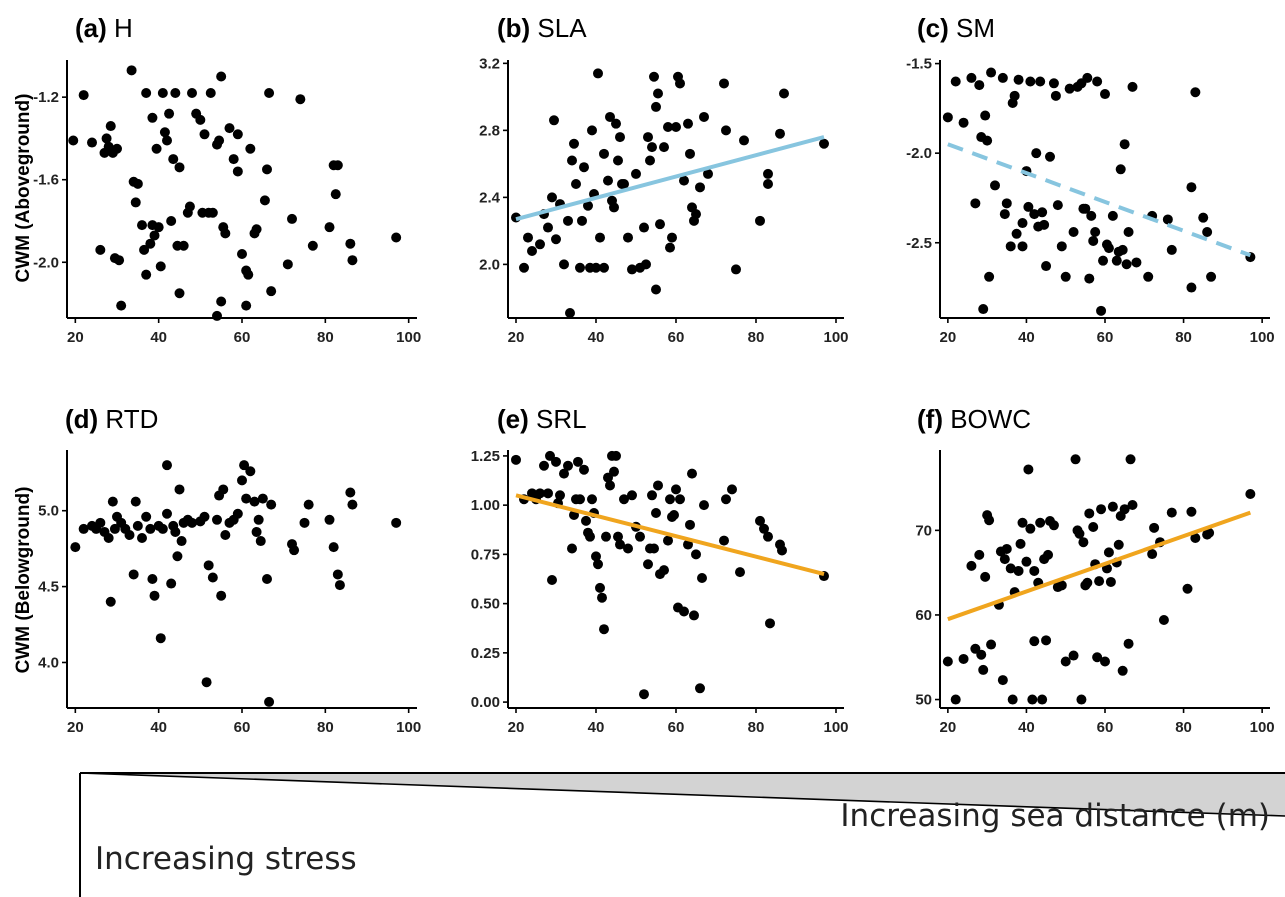  I want to click on y-tick-label: -1.6, so click(46, 180).